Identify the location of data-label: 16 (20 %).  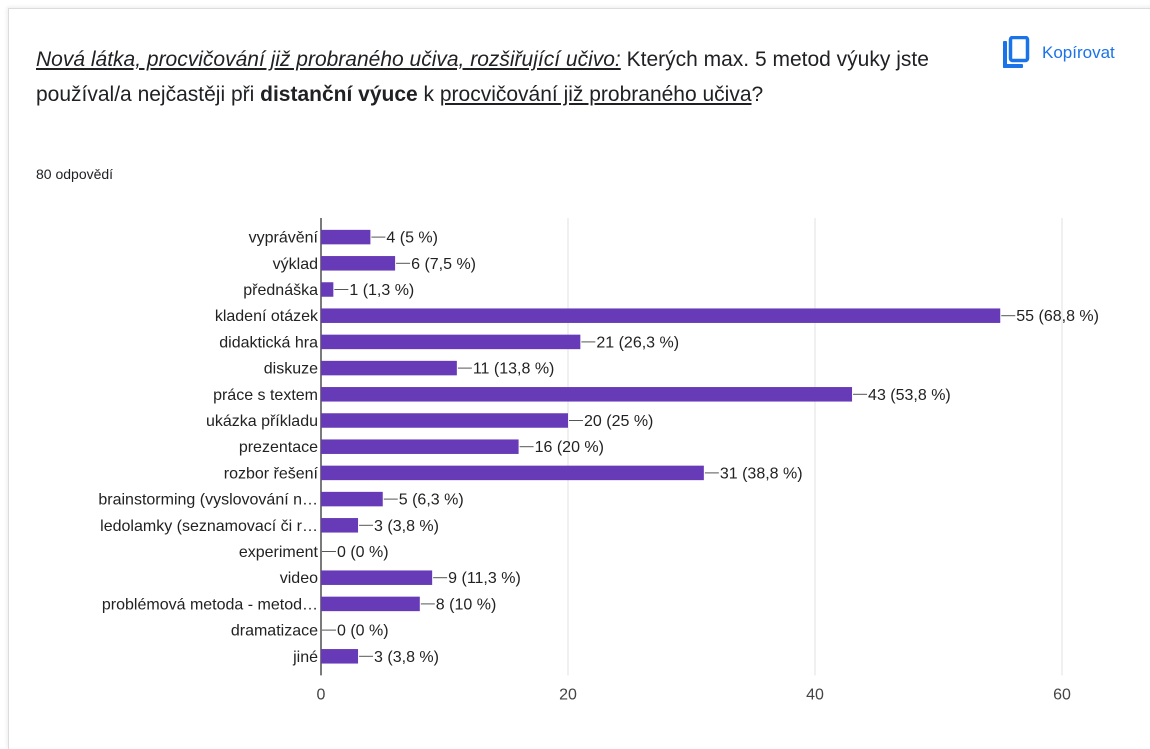
(569, 447).